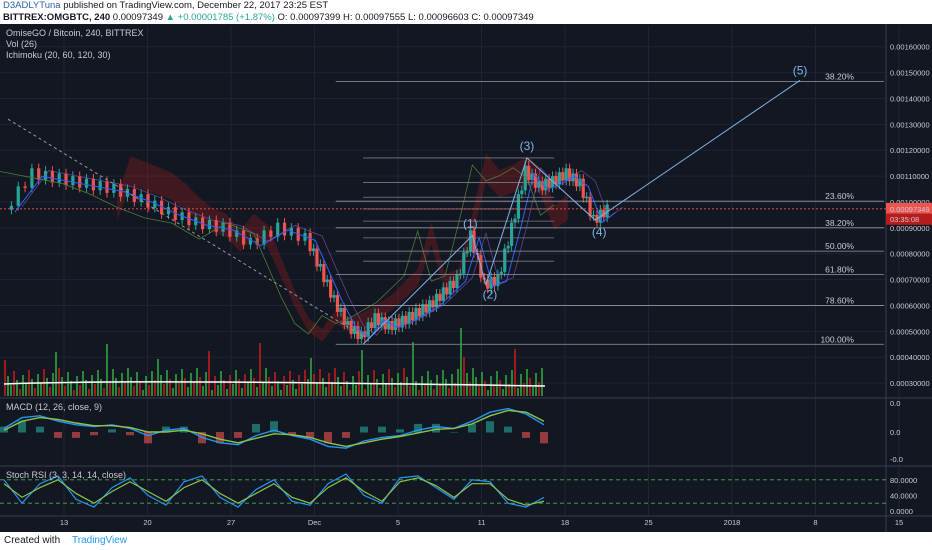 The height and width of the screenshot is (550, 932). I want to click on fib-level-label: 100.00%, so click(837, 339).